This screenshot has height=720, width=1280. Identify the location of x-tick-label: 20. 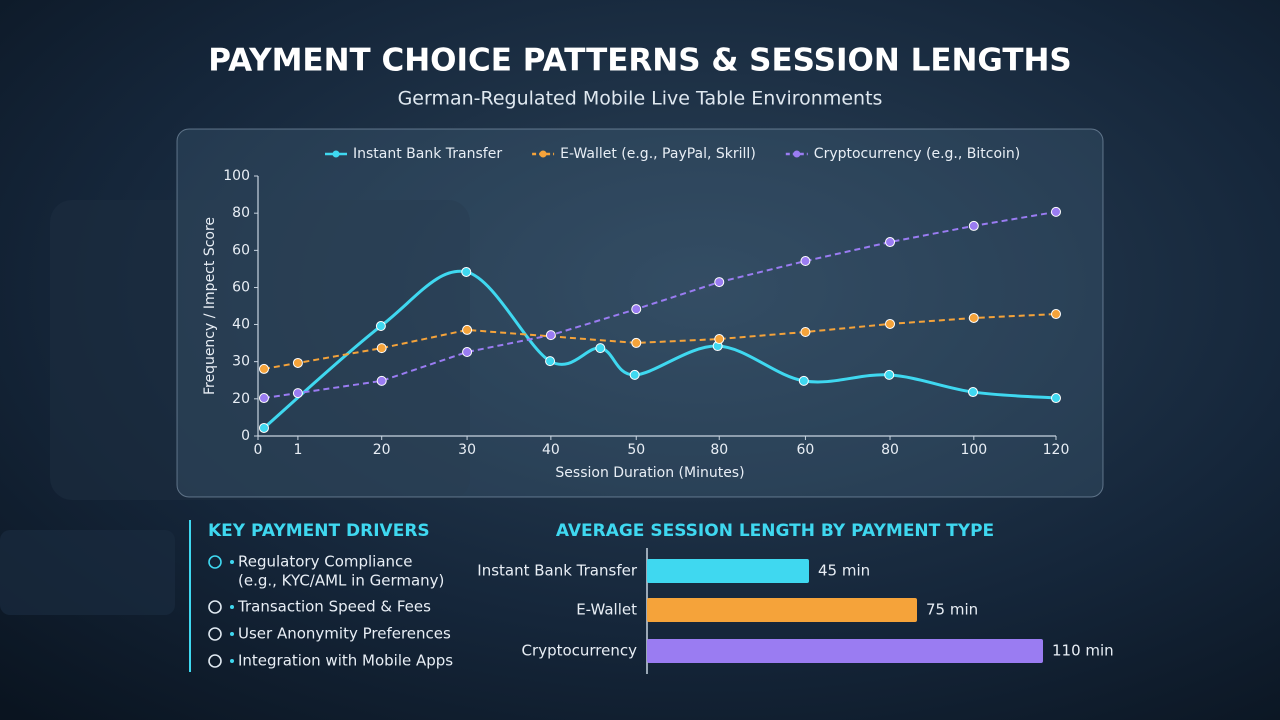
(382, 450).